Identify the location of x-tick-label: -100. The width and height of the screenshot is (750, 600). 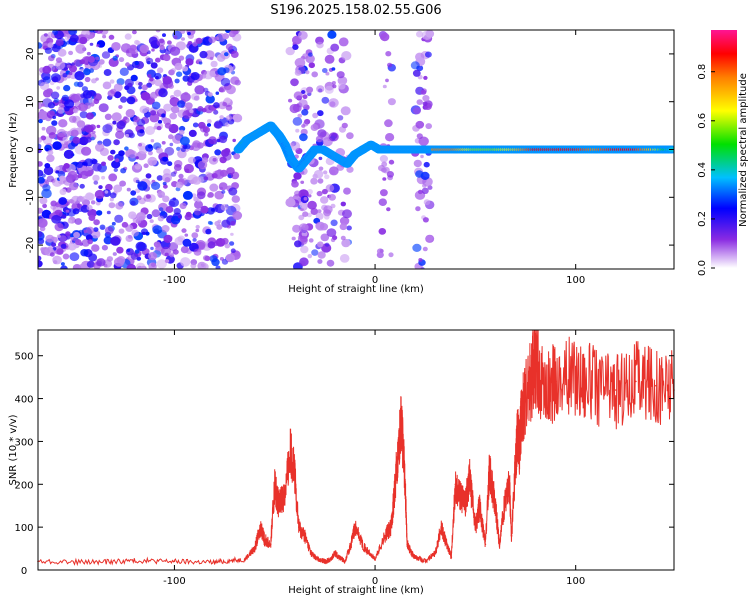
(174, 581).